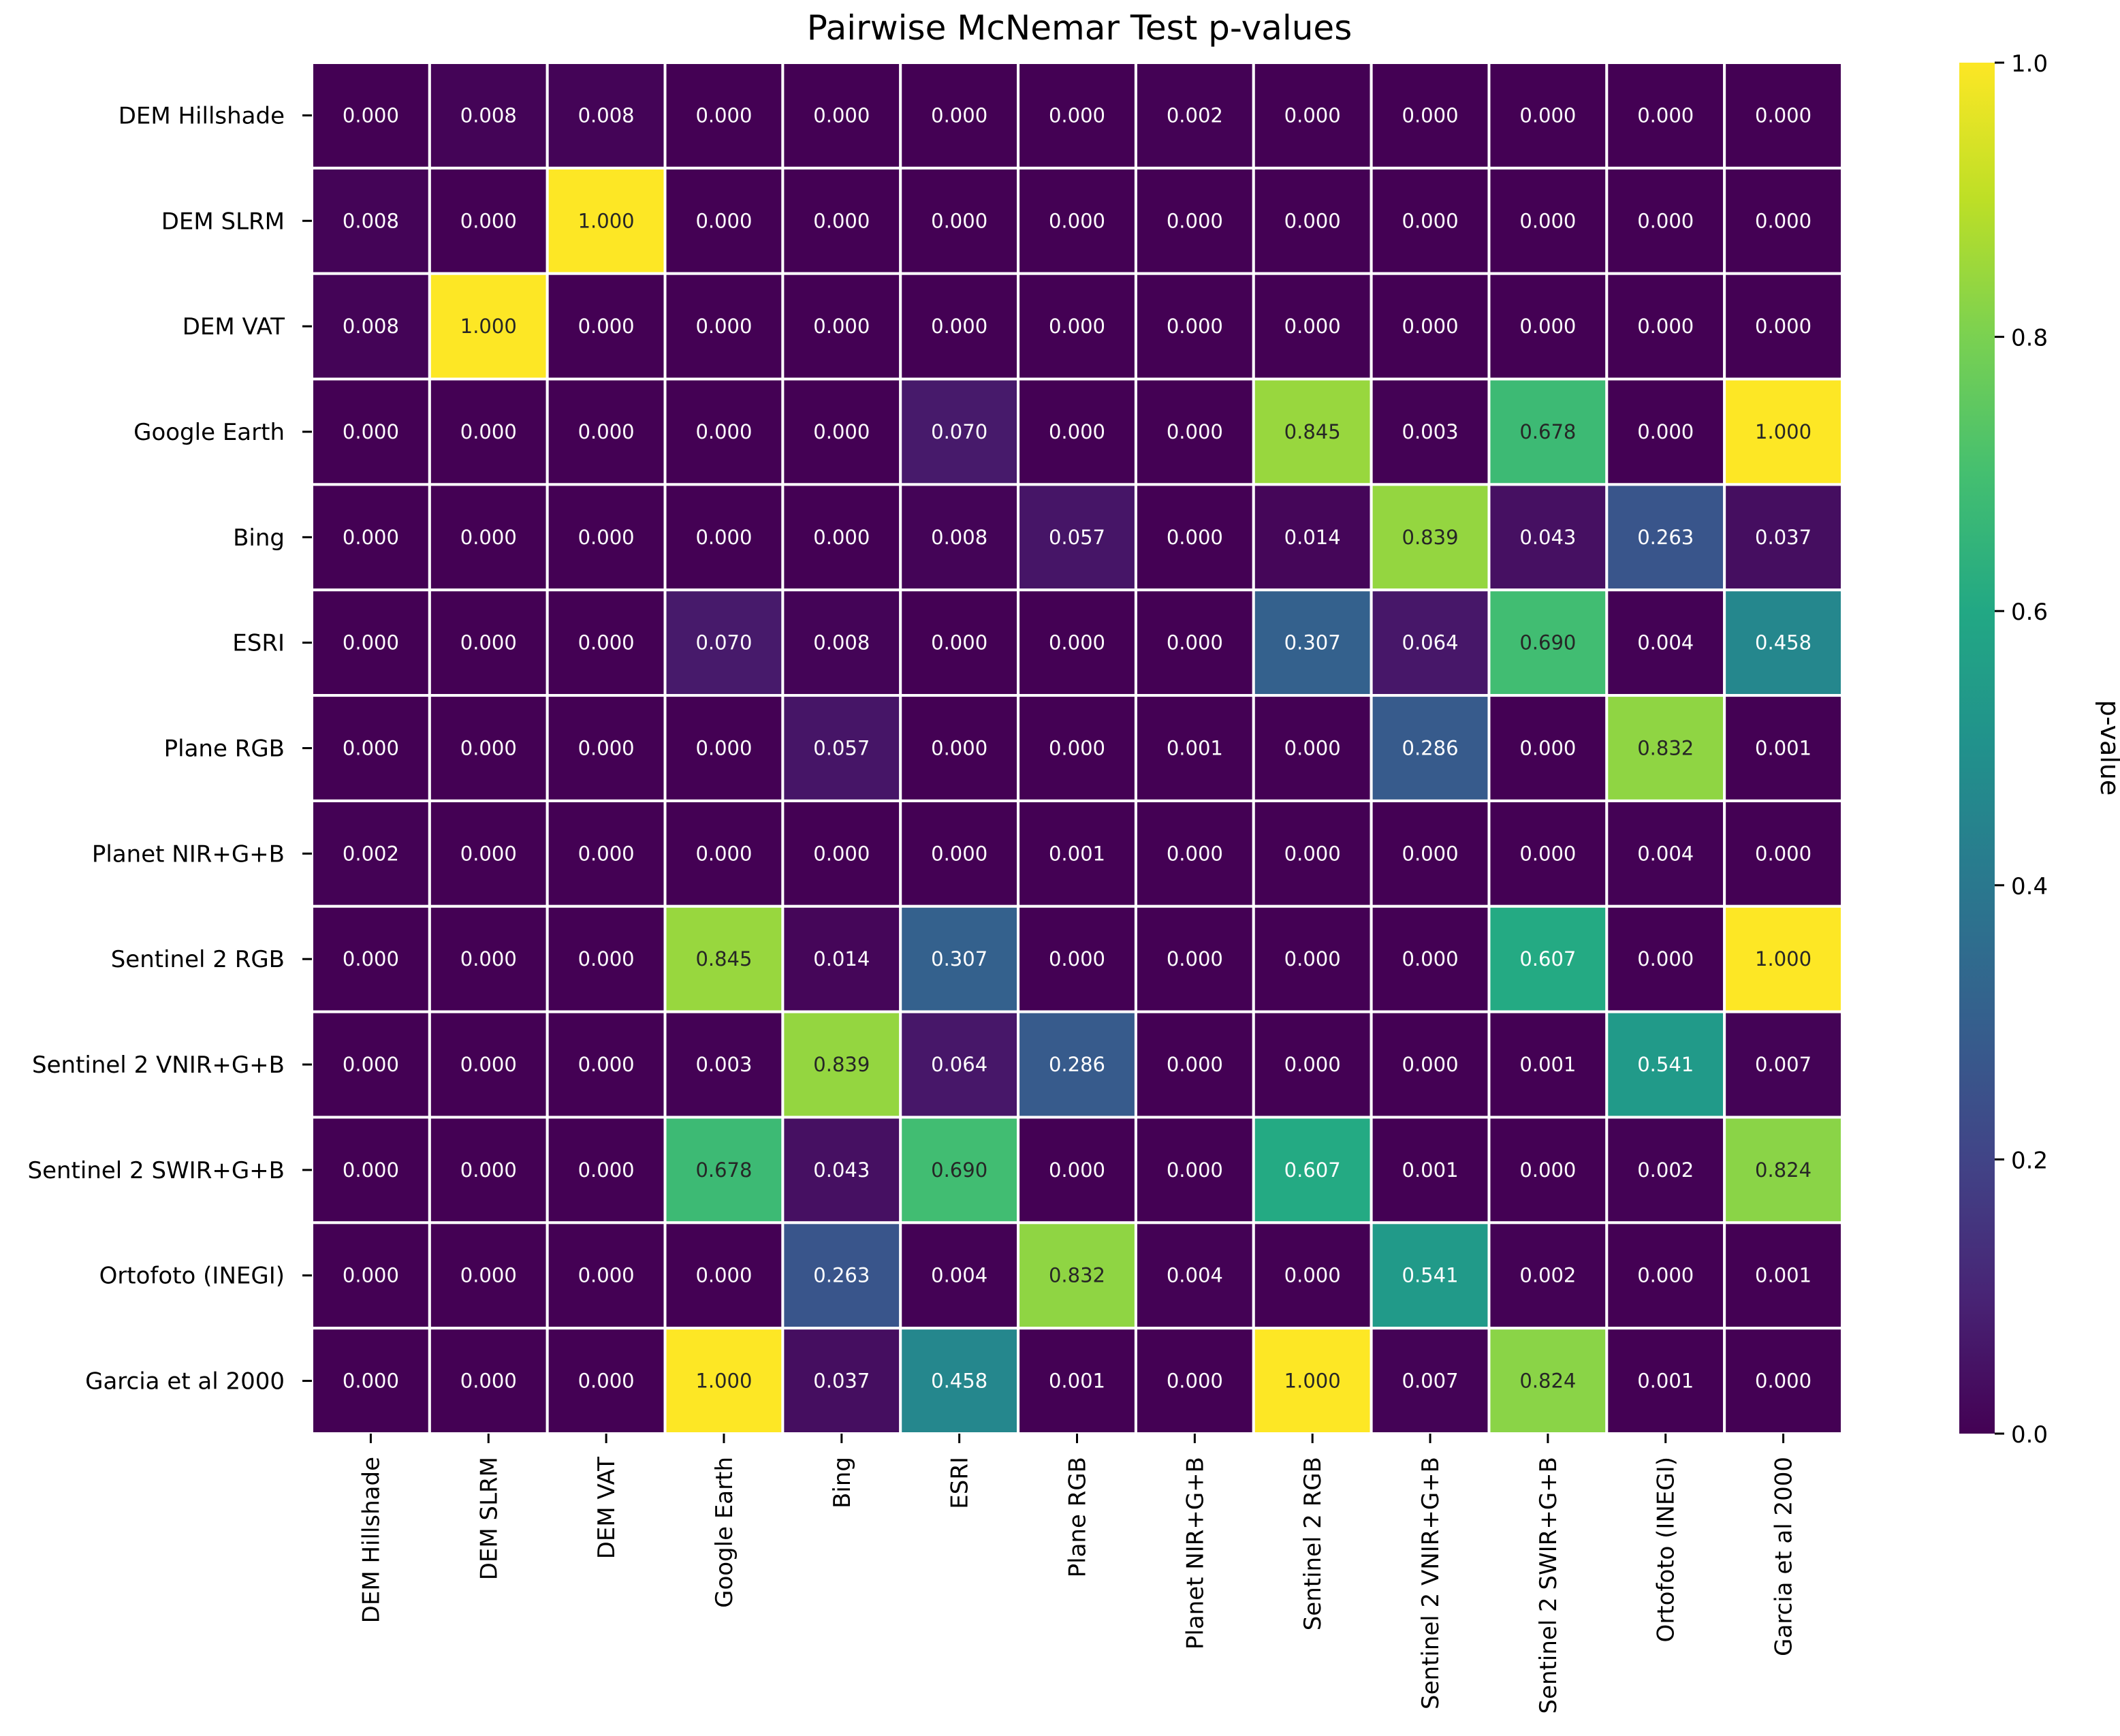 Image resolution: width=2120 pixels, height=1736 pixels. What do you see at coordinates (1430, 432) in the screenshot?
I see `cell-value-label: 0.003` at bounding box center [1430, 432].